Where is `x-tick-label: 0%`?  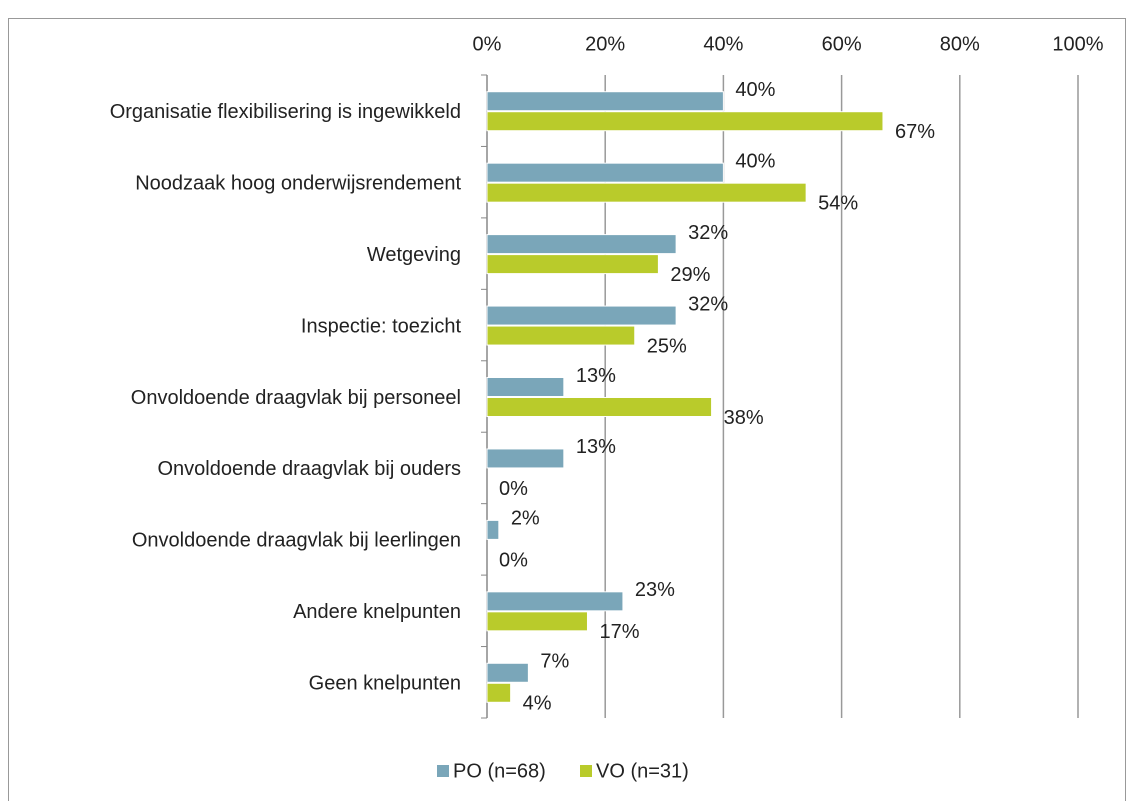 x-tick-label: 0% is located at coordinates (487, 44).